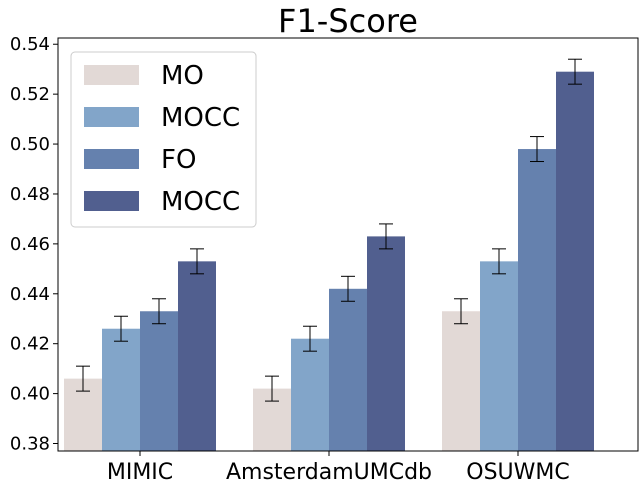 Image resolution: width=640 pixels, height=480 pixels. Describe the element at coordinates (178, 160) in the screenshot. I see `legend-label: FO` at that location.